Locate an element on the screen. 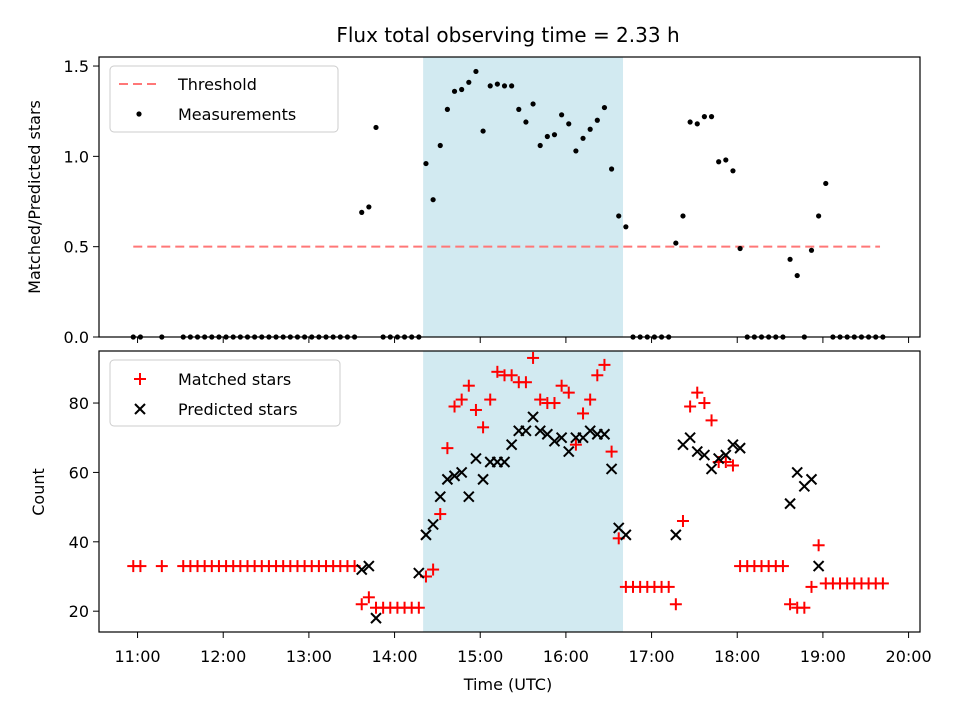 This screenshot has height=720, width=960. bottom-legend-box is located at coordinates (225, 393).